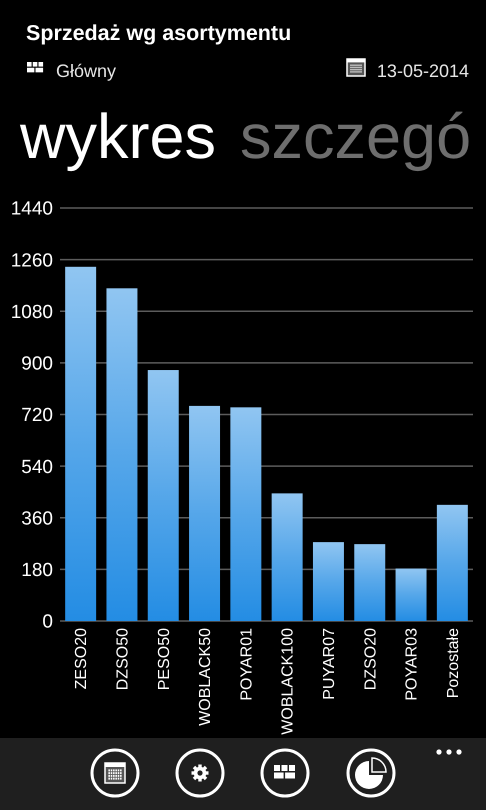 This screenshot has width=486, height=810. I want to click on y-tick-label: 1440, so click(31, 209).